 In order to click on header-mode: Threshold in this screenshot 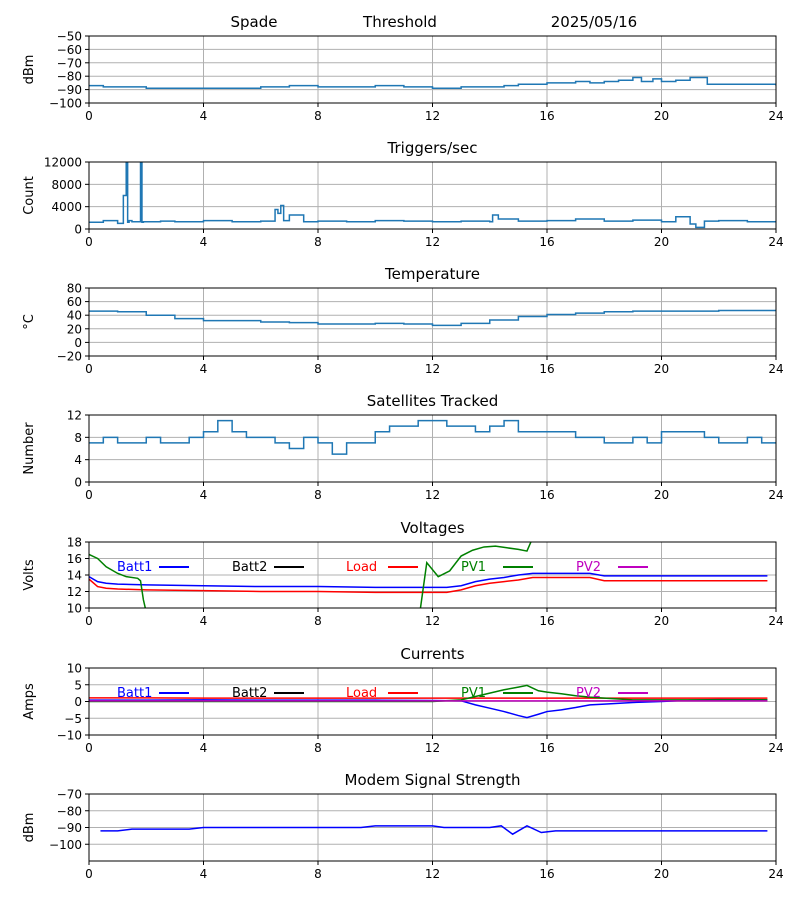, I will do `click(399, 22)`.